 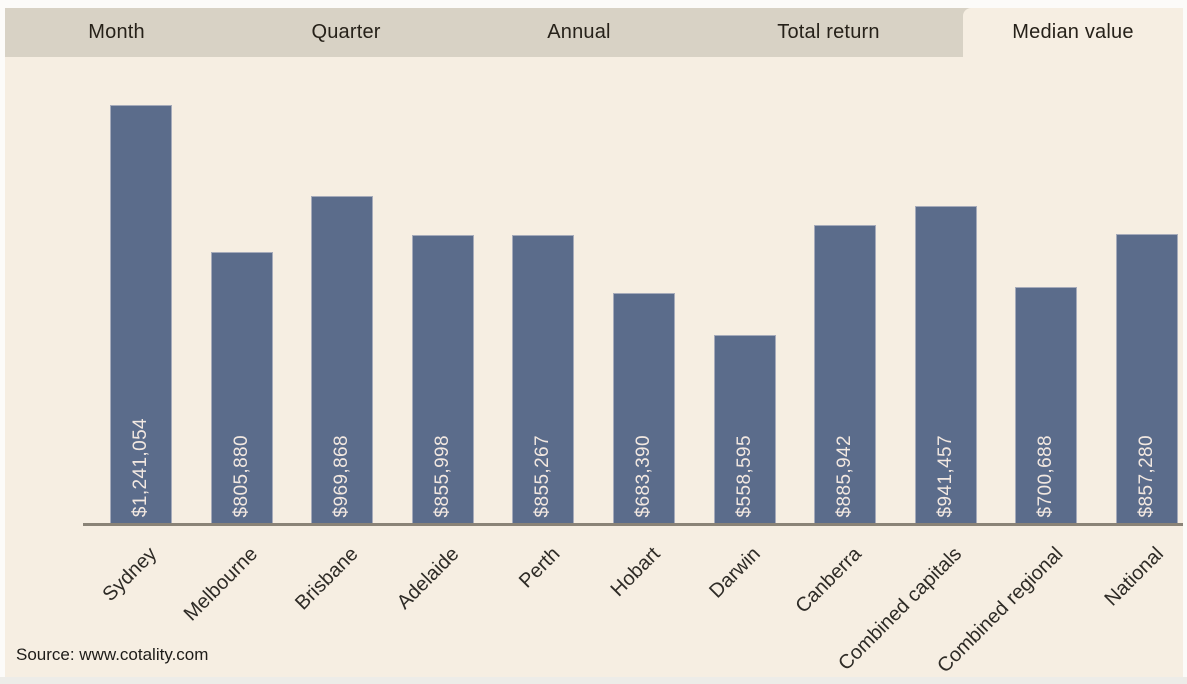 I want to click on tab-total-return: Total return, so click(x=828, y=32).